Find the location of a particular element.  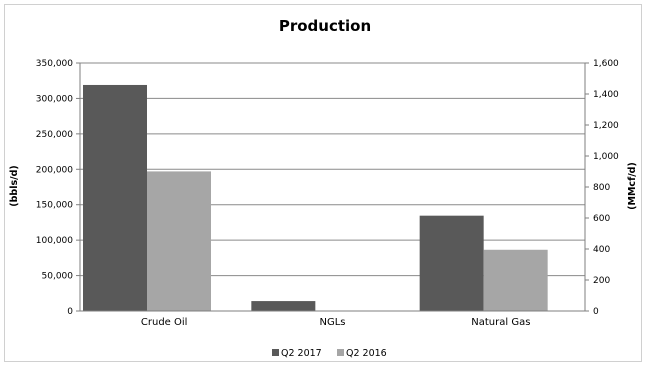

right-tick-label: 0 is located at coordinates (596, 312).